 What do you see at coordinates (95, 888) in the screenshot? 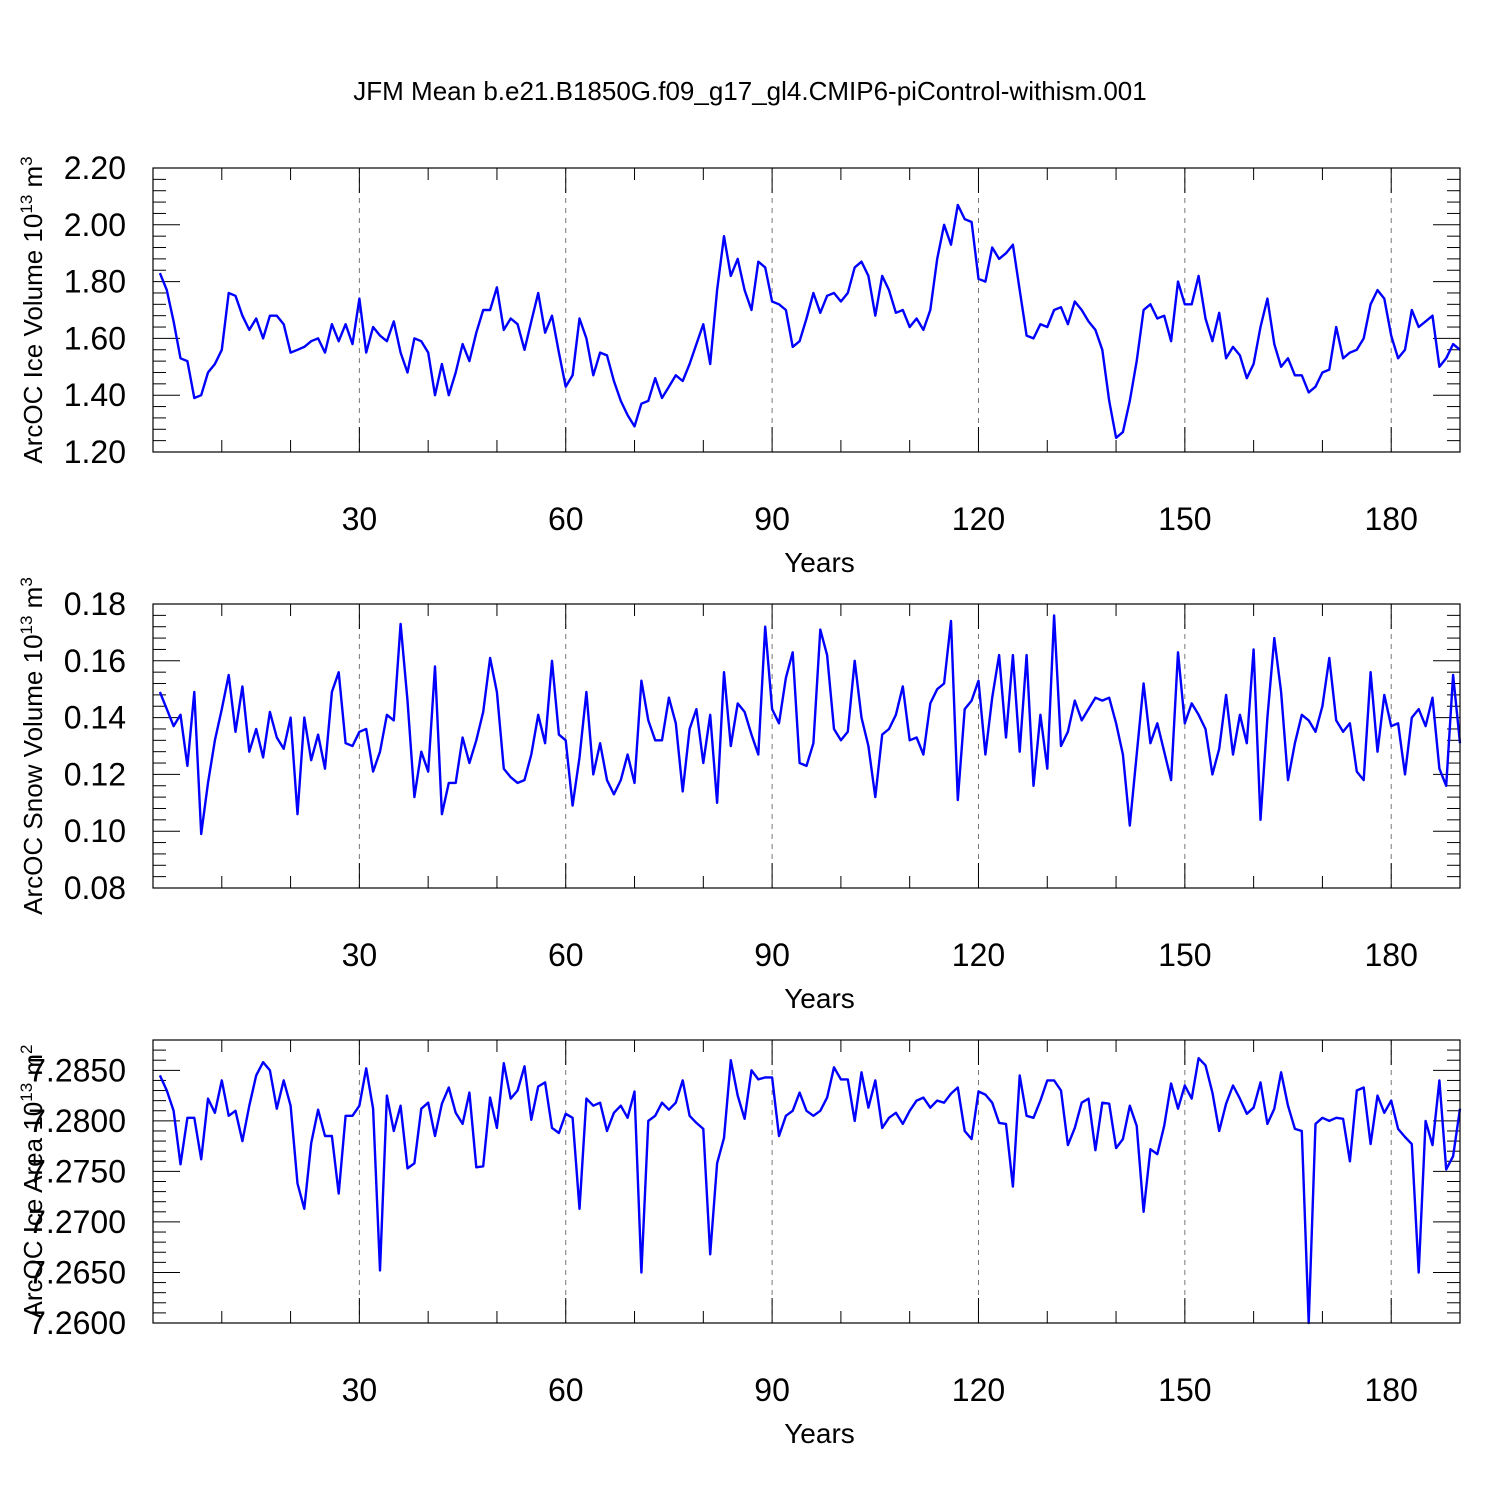
I see `y-tick-label: 0.08` at bounding box center [95, 888].